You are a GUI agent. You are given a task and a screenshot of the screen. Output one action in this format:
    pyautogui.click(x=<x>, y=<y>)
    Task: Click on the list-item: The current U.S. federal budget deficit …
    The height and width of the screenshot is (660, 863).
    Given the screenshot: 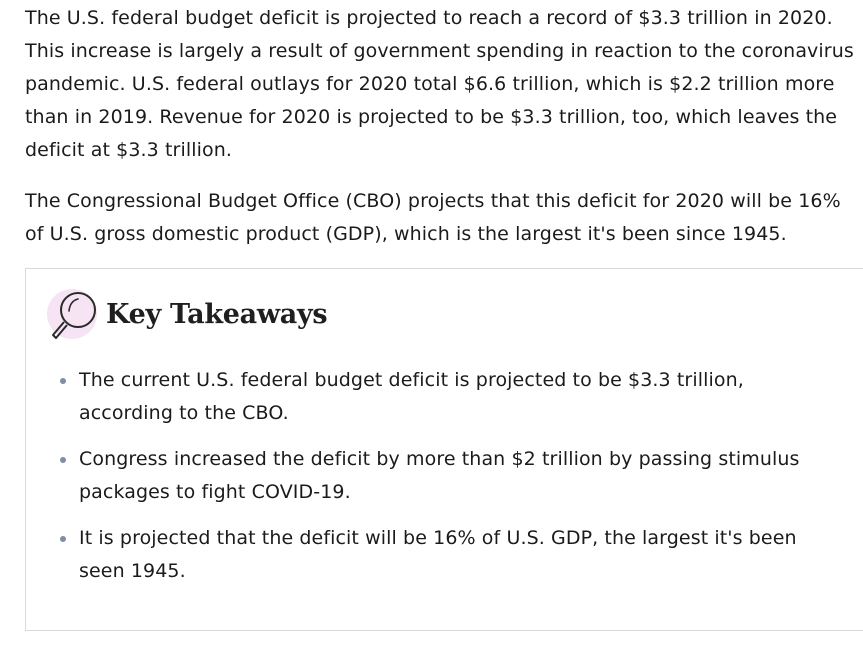 What is the action you would take?
    pyautogui.click(x=445, y=397)
    